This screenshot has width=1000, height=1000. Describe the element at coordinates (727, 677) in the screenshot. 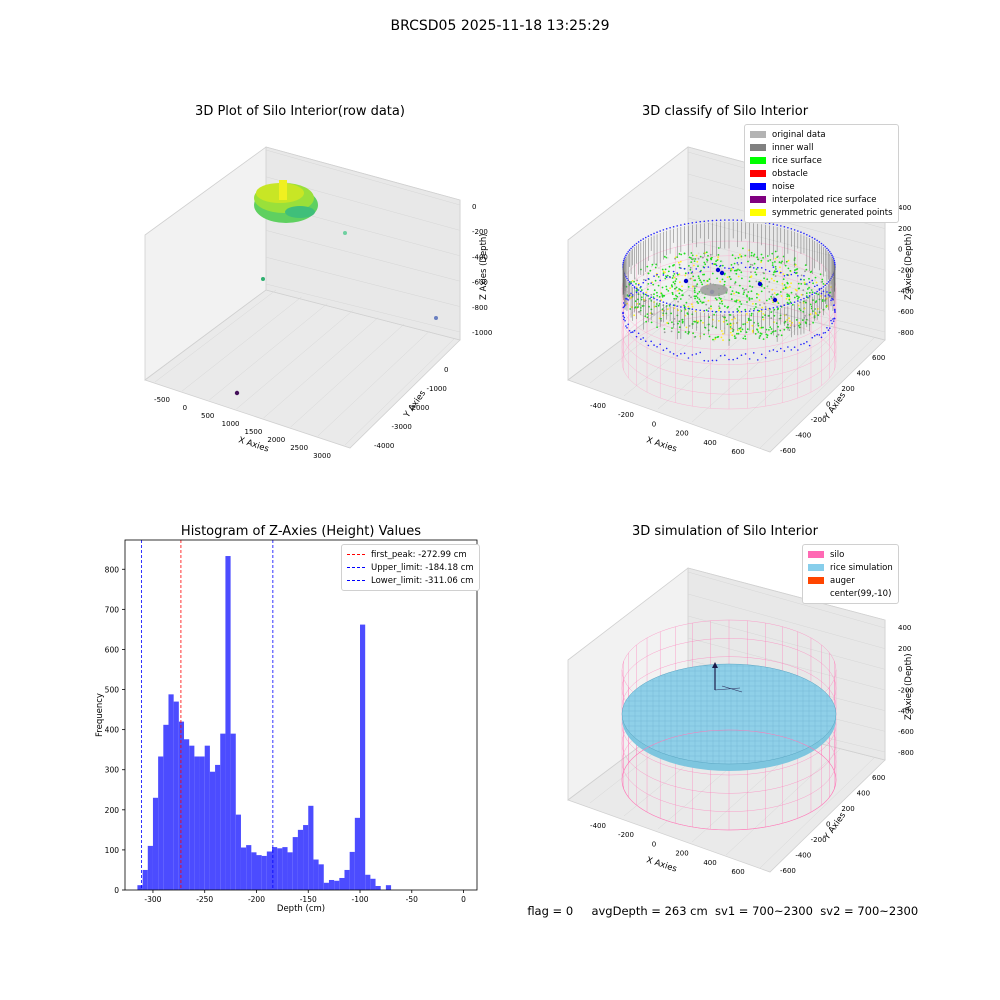

I see `panel4-auger` at that location.